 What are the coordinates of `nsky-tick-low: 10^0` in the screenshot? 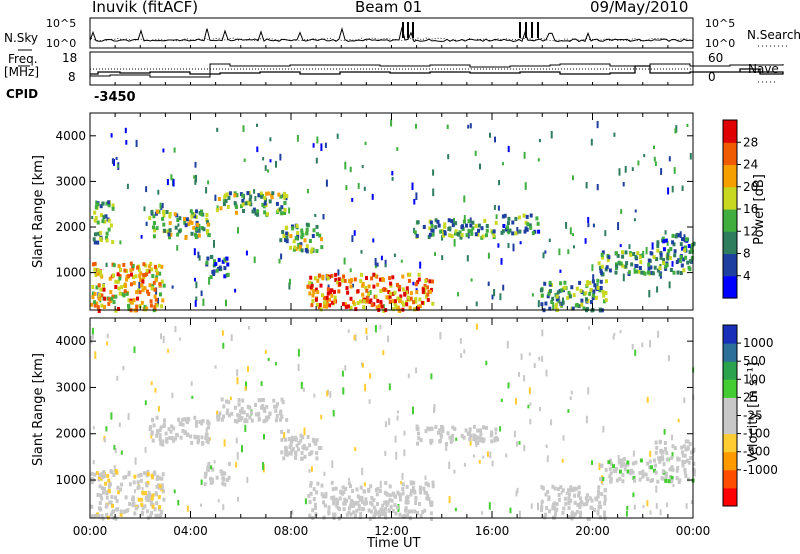 It's located at (61, 43).